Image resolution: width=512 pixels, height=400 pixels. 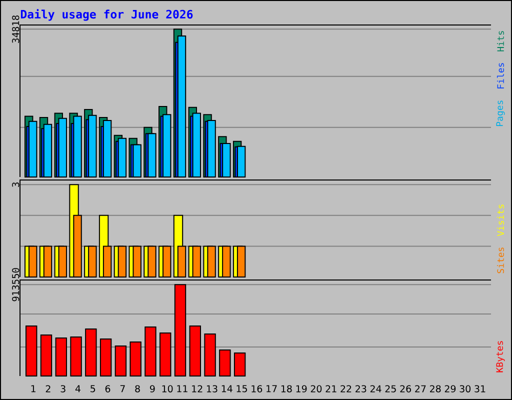 I want to click on x-tick-label: 9, so click(x=152, y=388).